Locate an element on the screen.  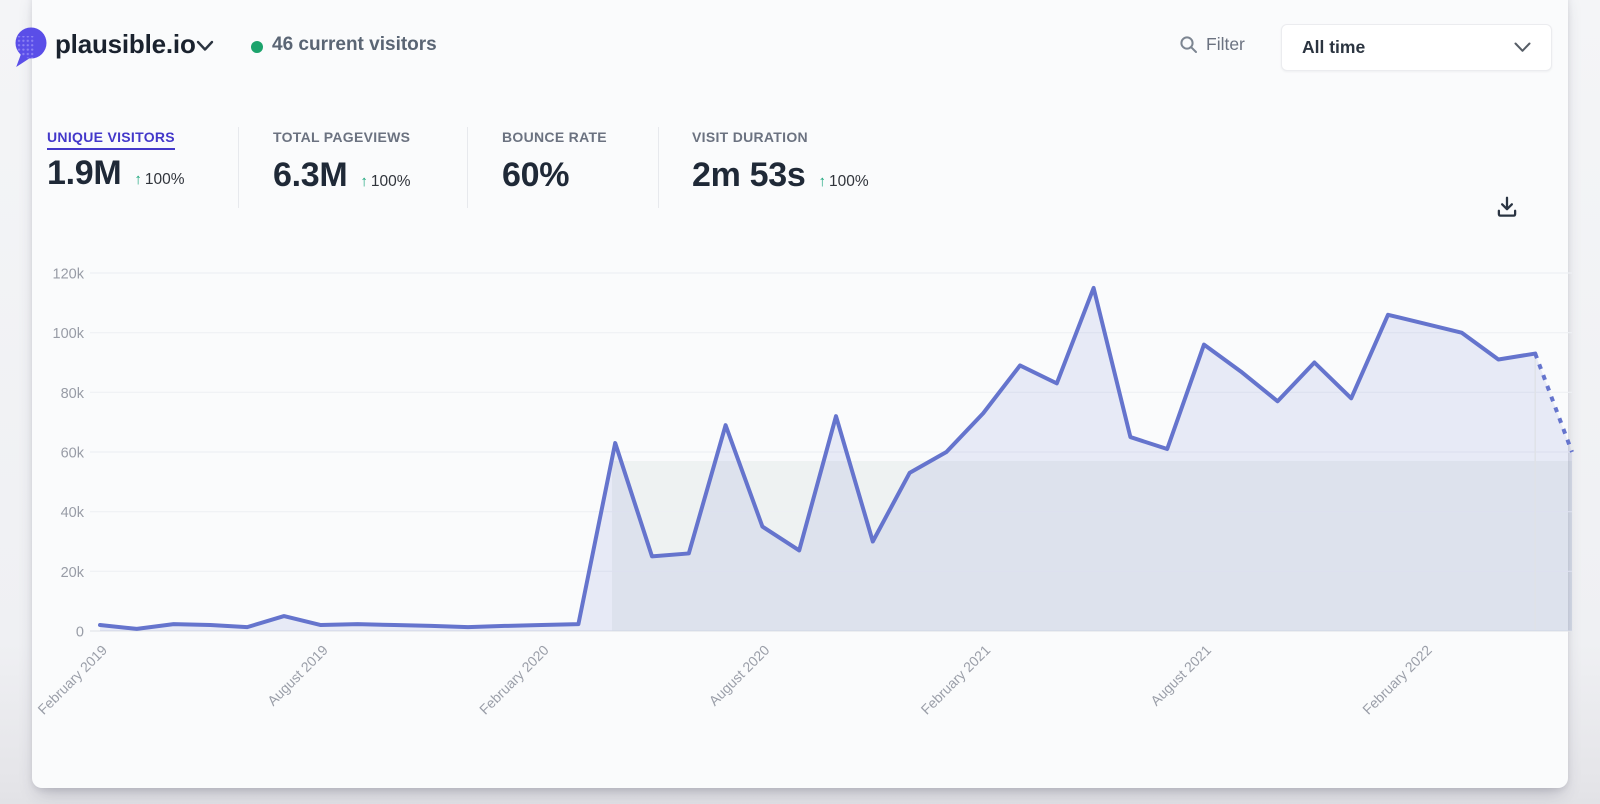
x-axis-label: August 2021 is located at coordinates (1180, 675).